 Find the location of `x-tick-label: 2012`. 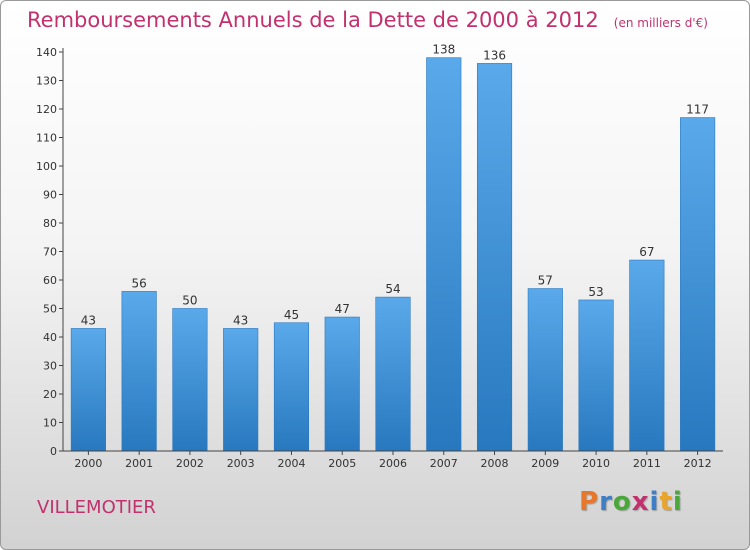

x-tick-label: 2012 is located at coordinates (698, 463).